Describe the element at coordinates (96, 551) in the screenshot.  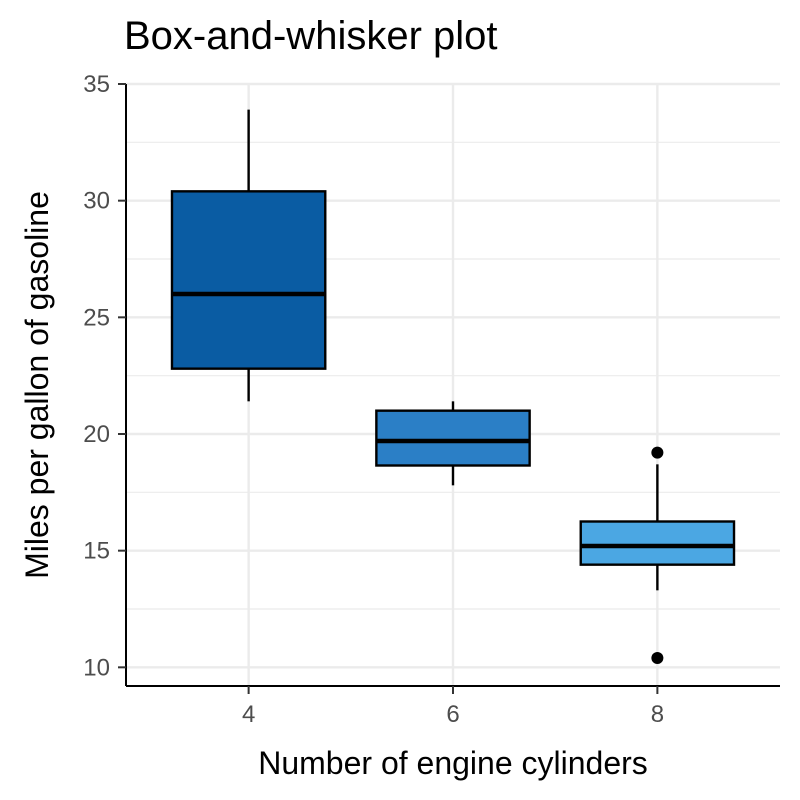
I see `y-tick-label: 15` at that location.